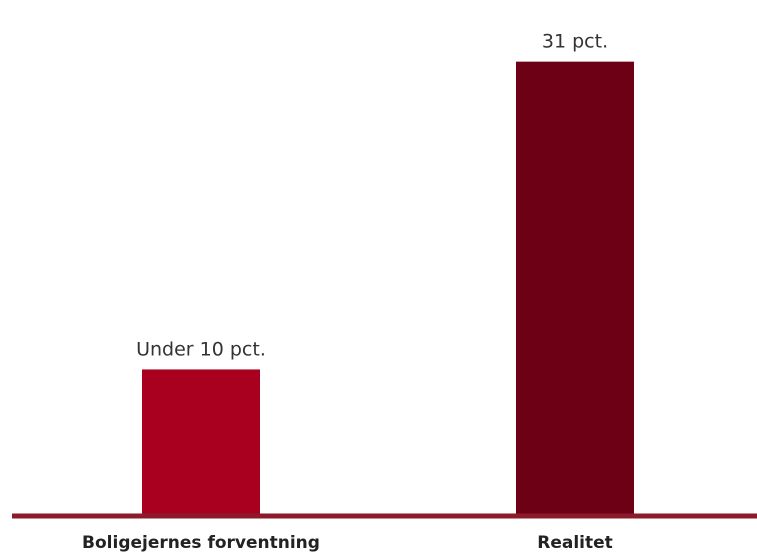  What do you see at coordinates (575, 543) in the screenshot?
I see `category-label-2: Realitet` at bounding box center [575, 543].